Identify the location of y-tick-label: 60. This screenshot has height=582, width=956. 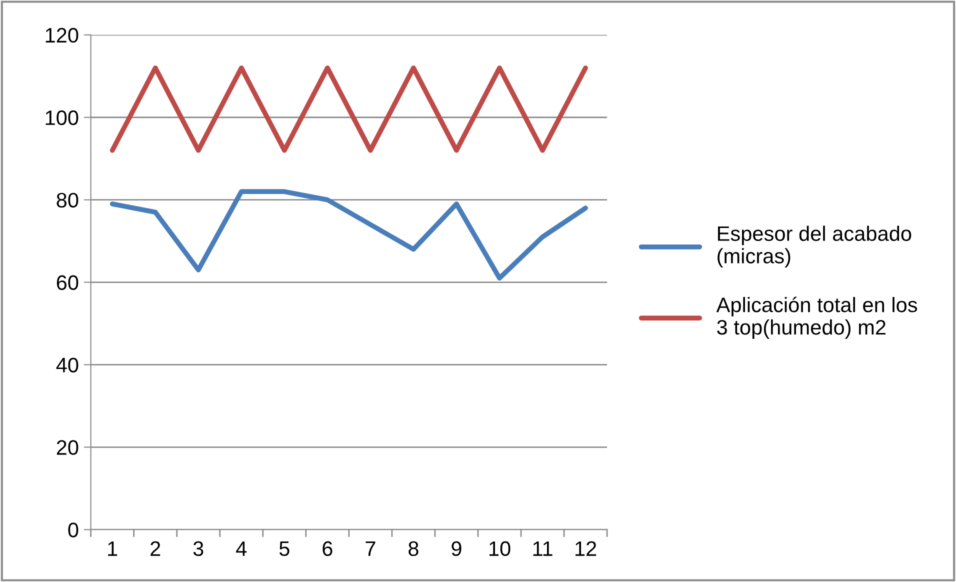
(67, 282).